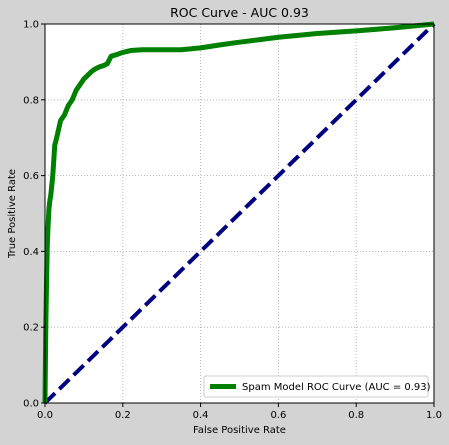 This screenshot has width=449, height=445. Describe the element at coordinates (356, 415) in the screenshot. I see `x-tick-label-4: 0.8` at that location.